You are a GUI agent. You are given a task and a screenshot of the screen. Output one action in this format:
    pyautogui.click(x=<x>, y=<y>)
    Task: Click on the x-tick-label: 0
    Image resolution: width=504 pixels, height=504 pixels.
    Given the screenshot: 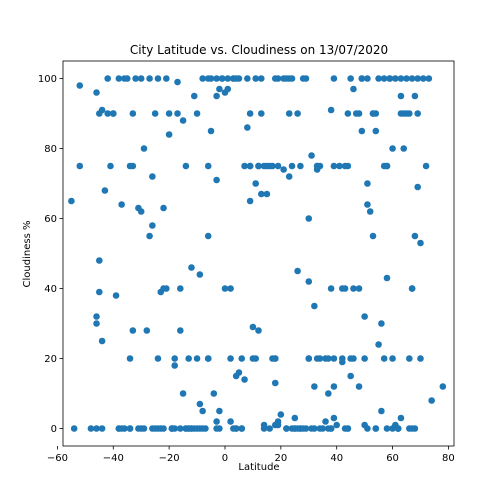 What is the action you would take?
    pyautogui.click(x=225, y=458)
    